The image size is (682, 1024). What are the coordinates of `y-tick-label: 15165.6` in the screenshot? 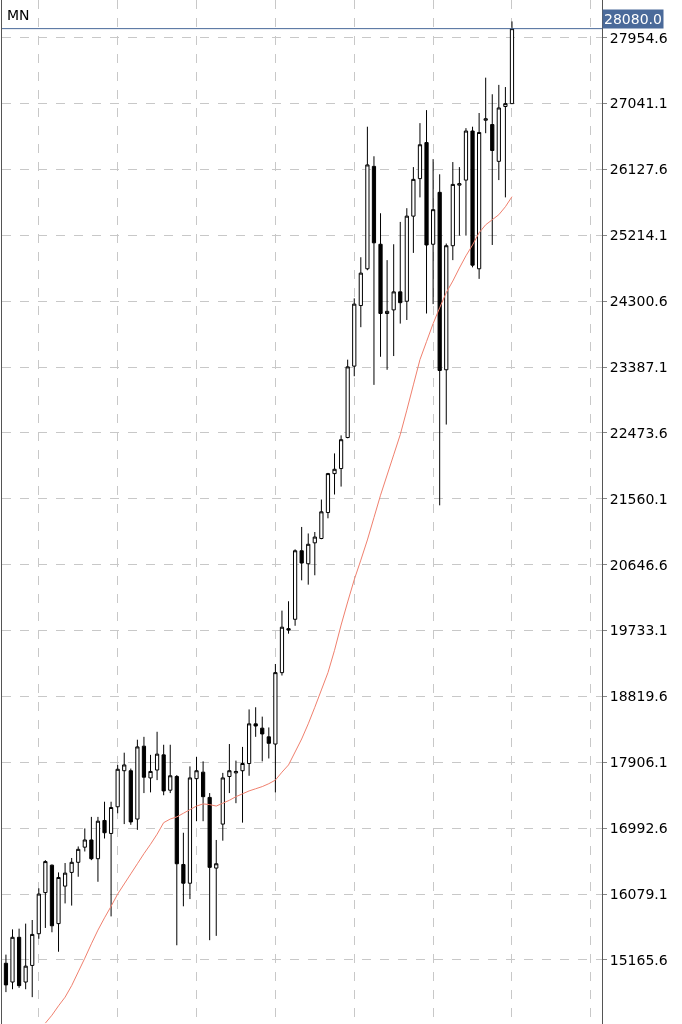 It's located at (638, 959).